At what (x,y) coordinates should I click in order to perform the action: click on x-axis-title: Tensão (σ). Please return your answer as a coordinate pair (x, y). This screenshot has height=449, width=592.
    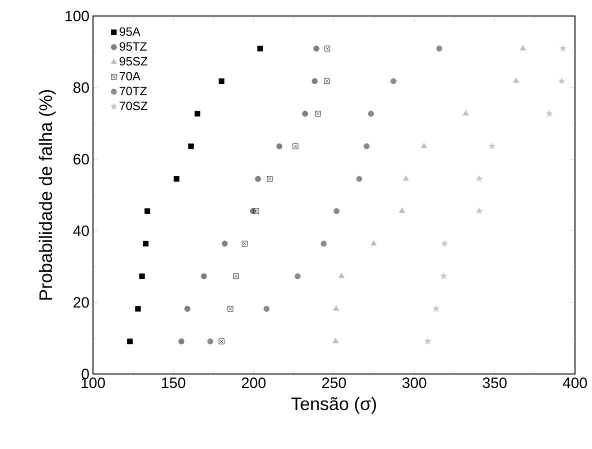
    Looking at the image, I should click on (333, 405).